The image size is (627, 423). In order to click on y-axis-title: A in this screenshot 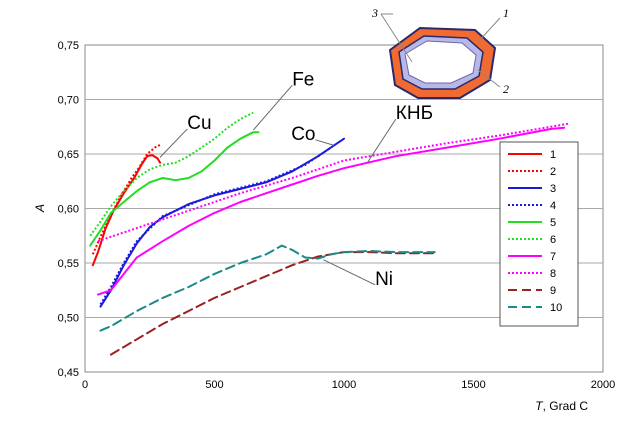, I will do `click(40, 208)`.